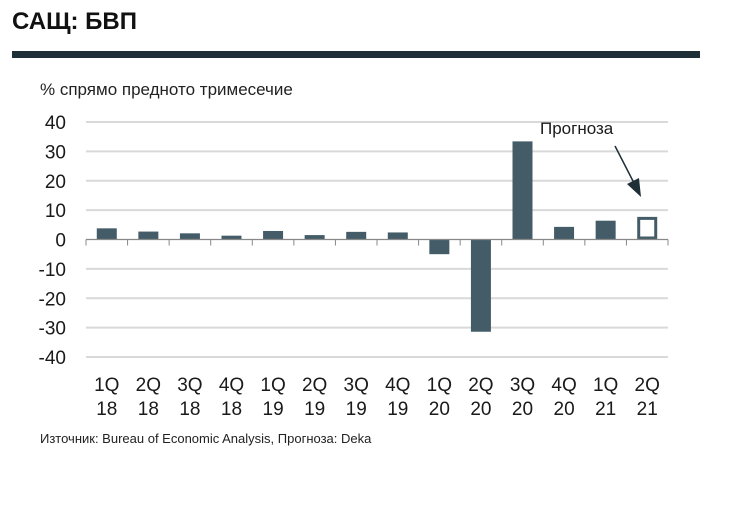 This screenshot has width=740, height=508. Describe the element at coordinates (55, 211) in the screenshot. I see `y-tick-label: 10` at that location.